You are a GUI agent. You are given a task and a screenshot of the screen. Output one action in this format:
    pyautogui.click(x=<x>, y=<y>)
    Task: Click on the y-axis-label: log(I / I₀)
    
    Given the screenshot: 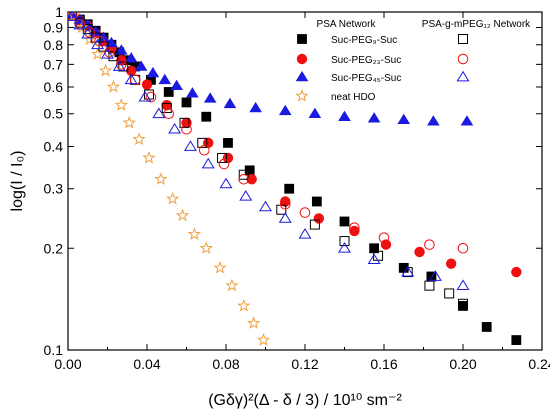 What is the action you would take?
    pyautogui.click(x=17, y=181)
    